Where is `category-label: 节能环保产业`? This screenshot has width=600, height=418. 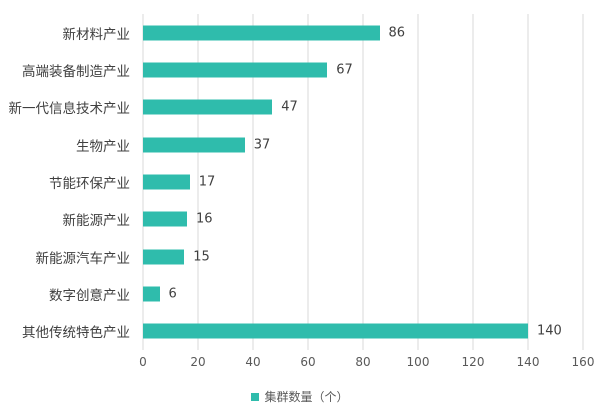
category-label: 节能环保产业 is located at coordinates (89, 183).